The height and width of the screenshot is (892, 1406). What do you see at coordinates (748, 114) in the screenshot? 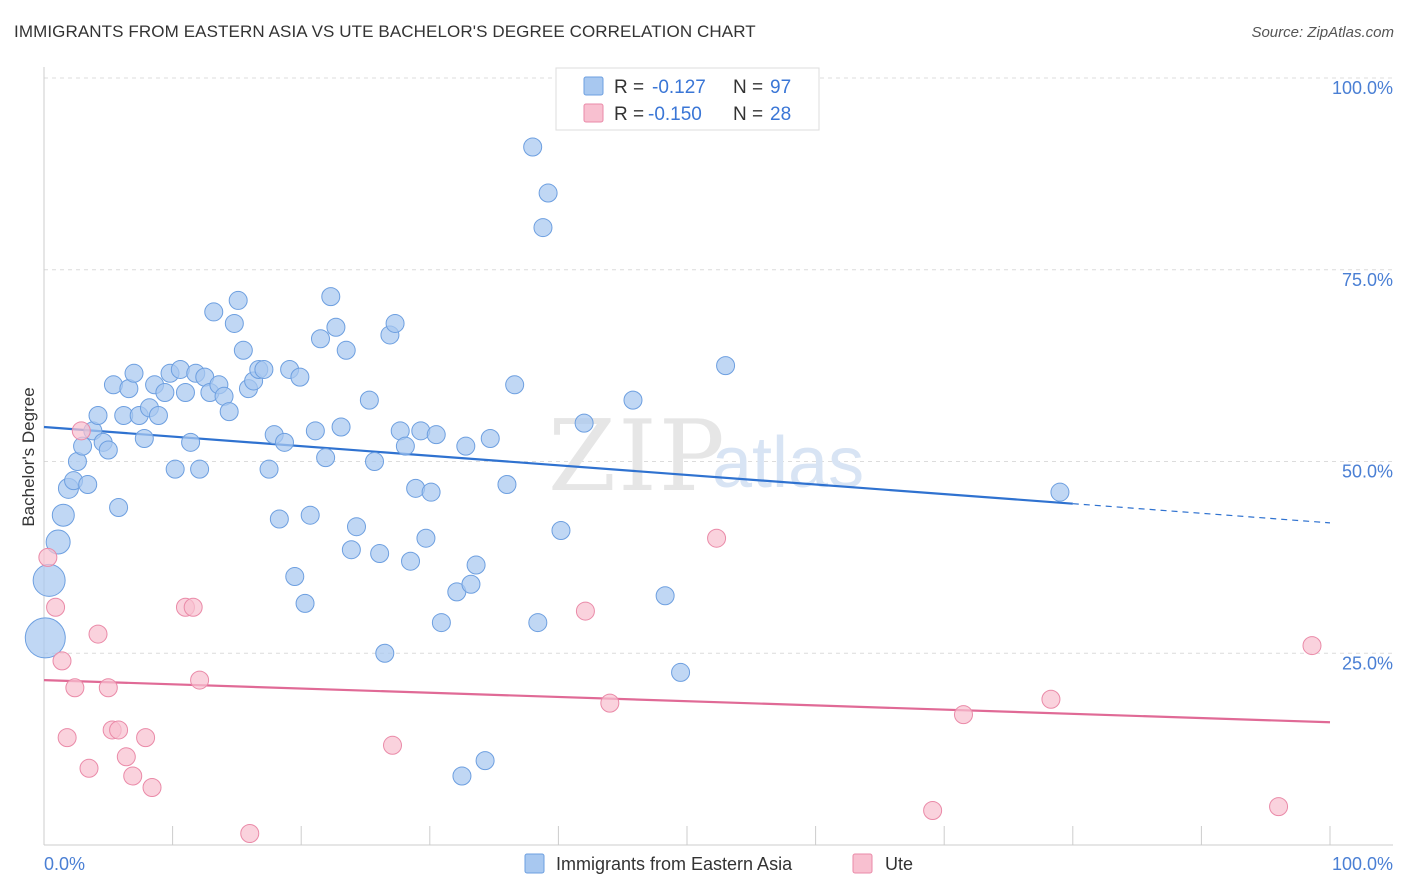
I see `stats-n-label-pink: N =` at bounding box center [748, 114].